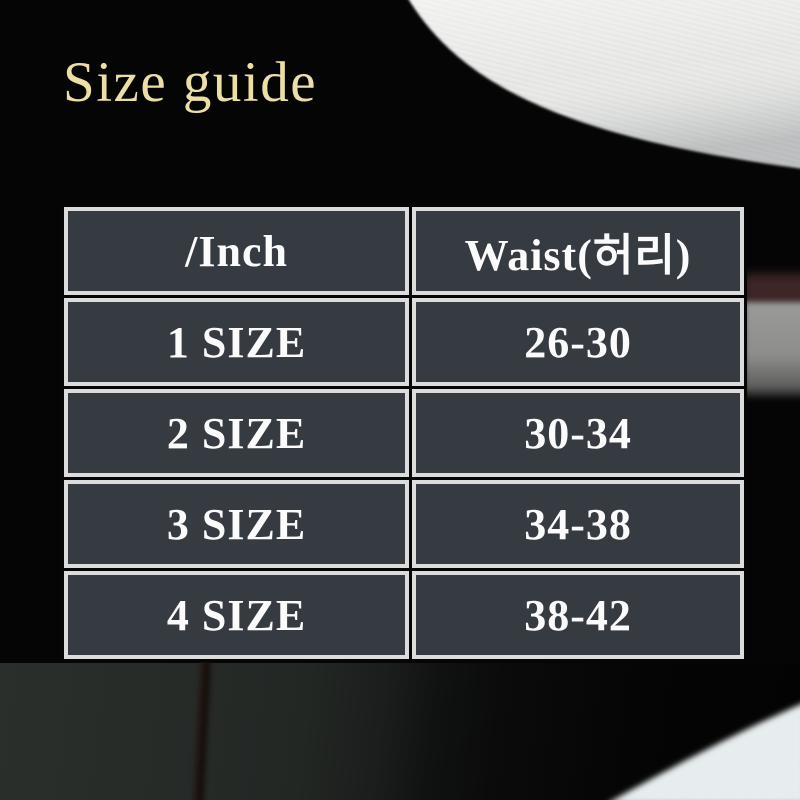 This screenshot has height=800, width=800. I want to click on waist-range-cell: 34-38, so click(578, 524).